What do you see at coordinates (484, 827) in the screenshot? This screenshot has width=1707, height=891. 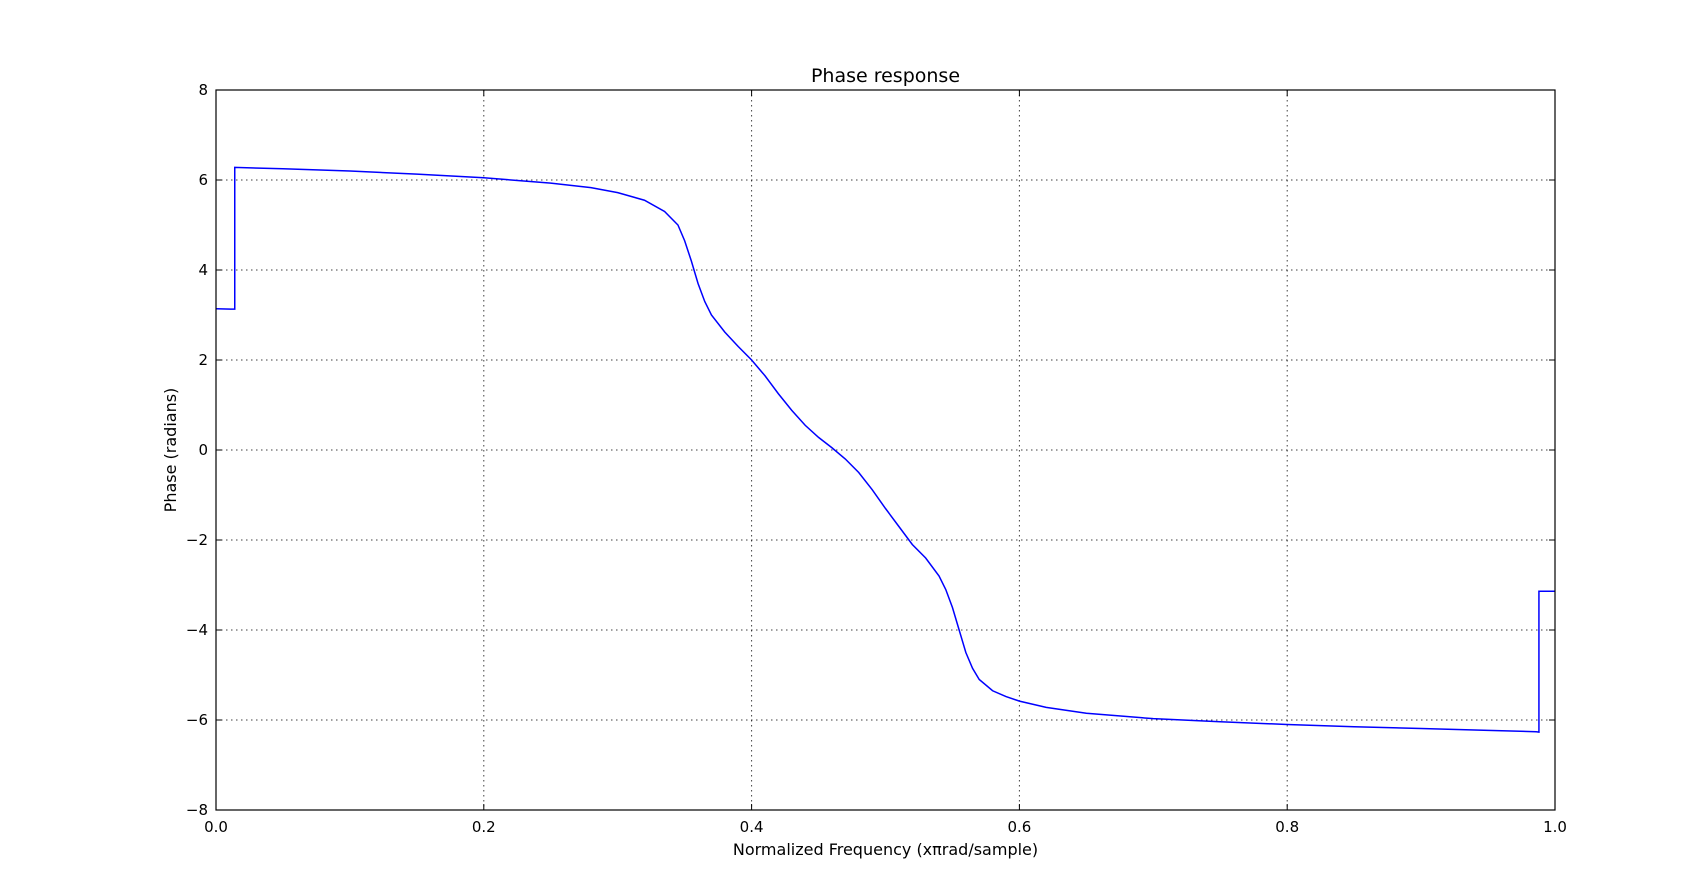 I see `x-tick-label: 0.2` at bounding box center [484, 827].